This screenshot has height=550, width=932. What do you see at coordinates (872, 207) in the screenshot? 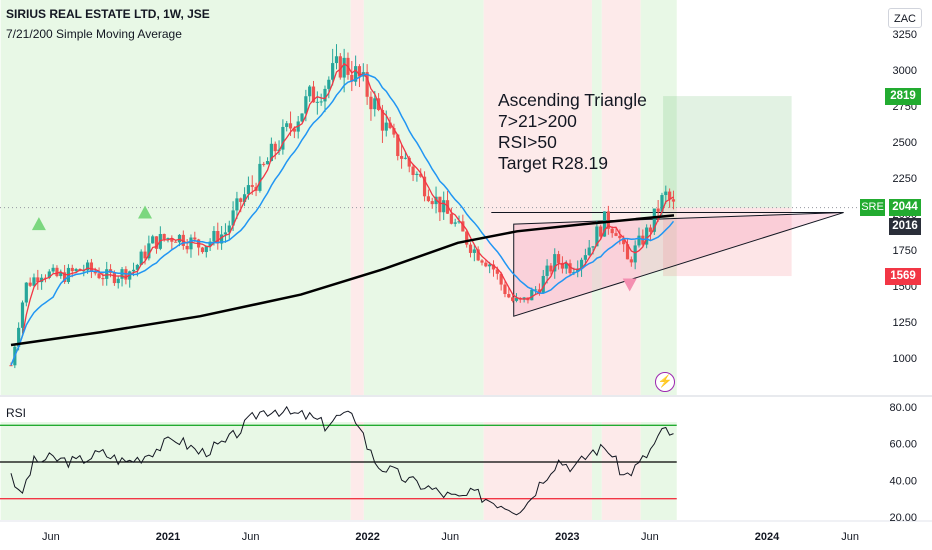
I see `symbol-label: SRE` at bounding box center [872, 207].